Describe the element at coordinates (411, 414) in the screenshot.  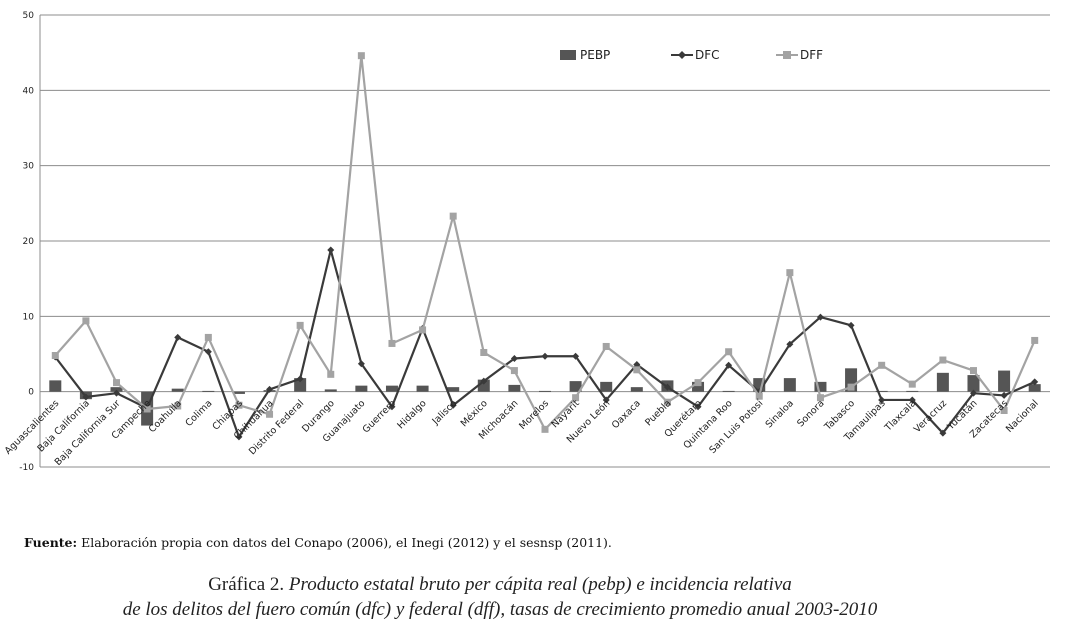
I see `x-tick-label: Hidalgo` at that location.